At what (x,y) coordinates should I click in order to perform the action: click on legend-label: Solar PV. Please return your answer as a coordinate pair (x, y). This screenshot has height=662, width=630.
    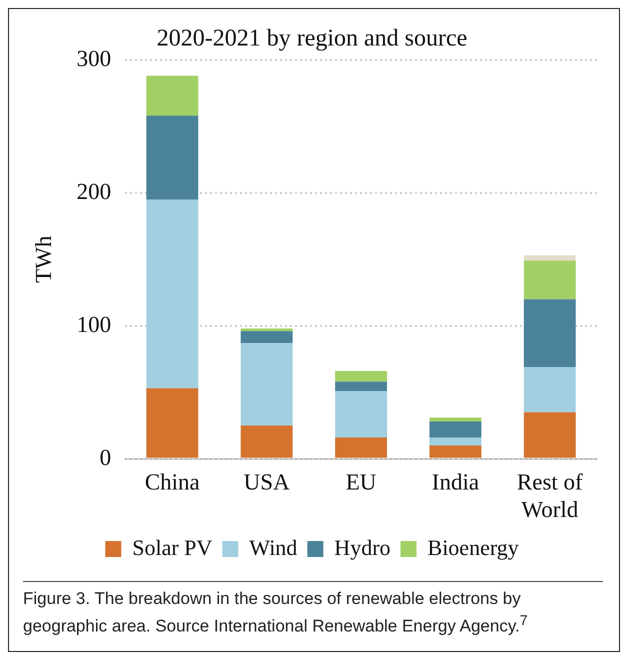
    Looking at the image, I should click on (172, 547).